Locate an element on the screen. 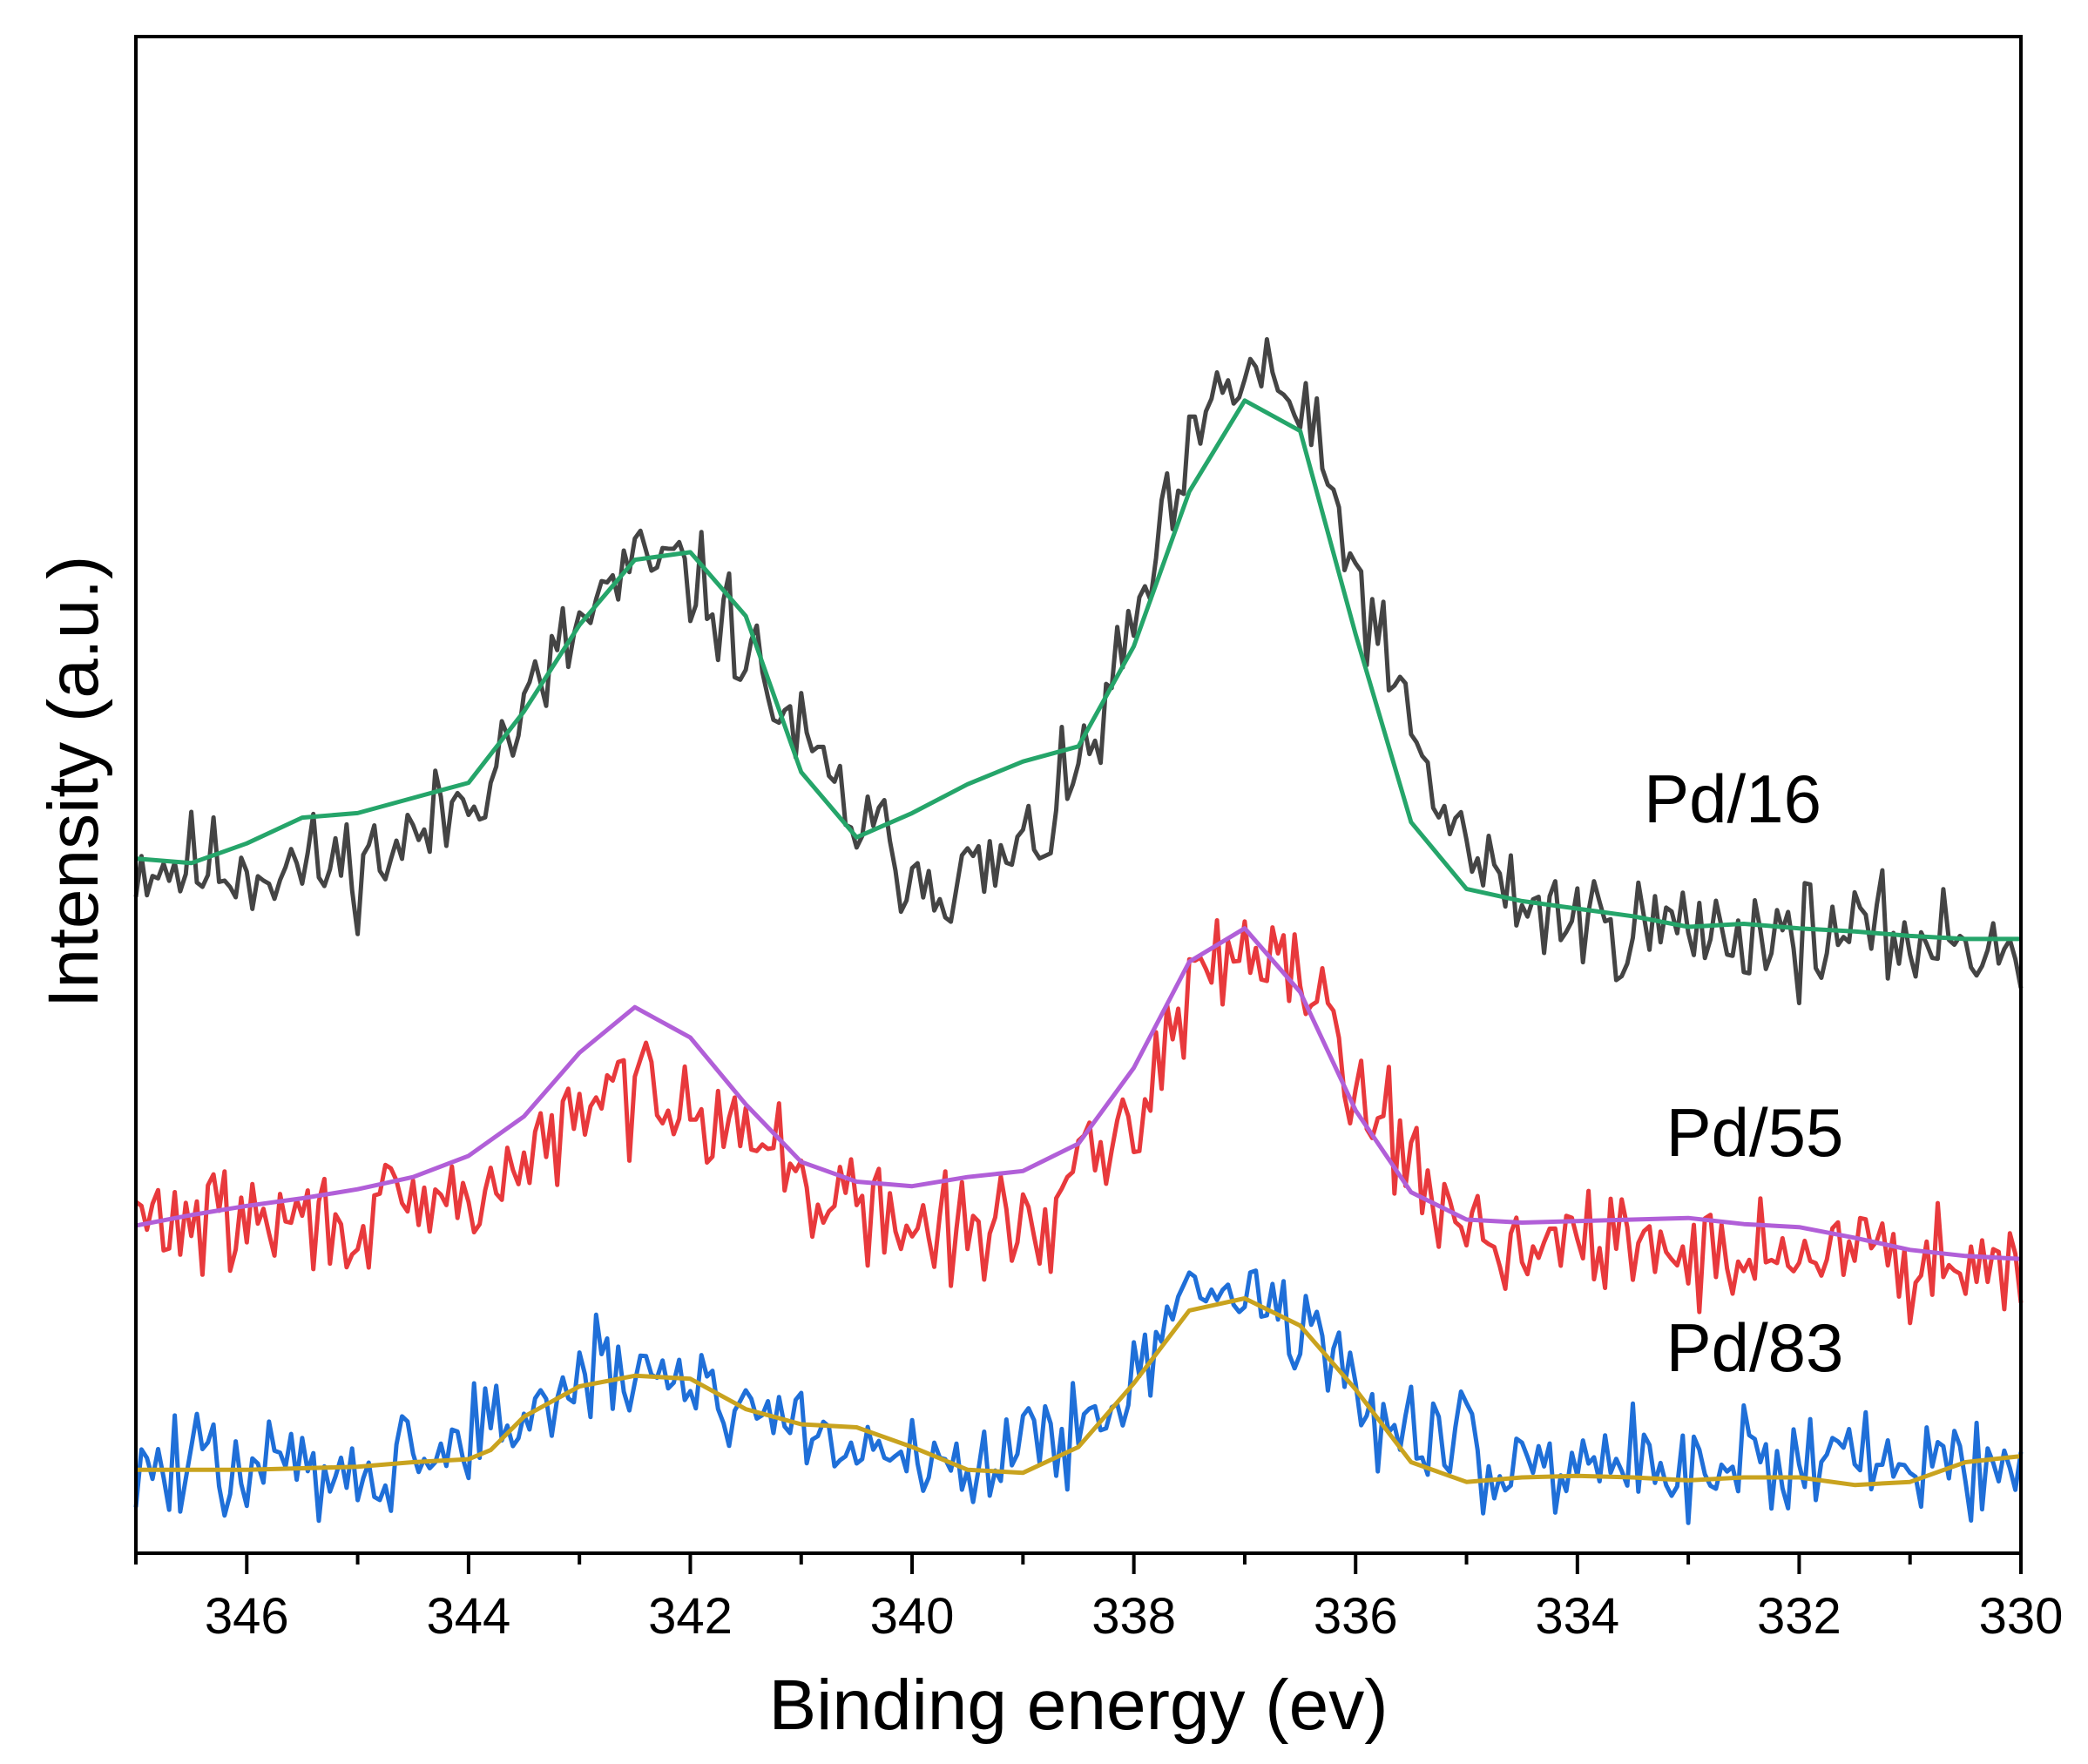 The height and width of the screenshot is (1764, 2088). y-axis-title: Intensity (a.u.) is located at coordinates (73, 782).